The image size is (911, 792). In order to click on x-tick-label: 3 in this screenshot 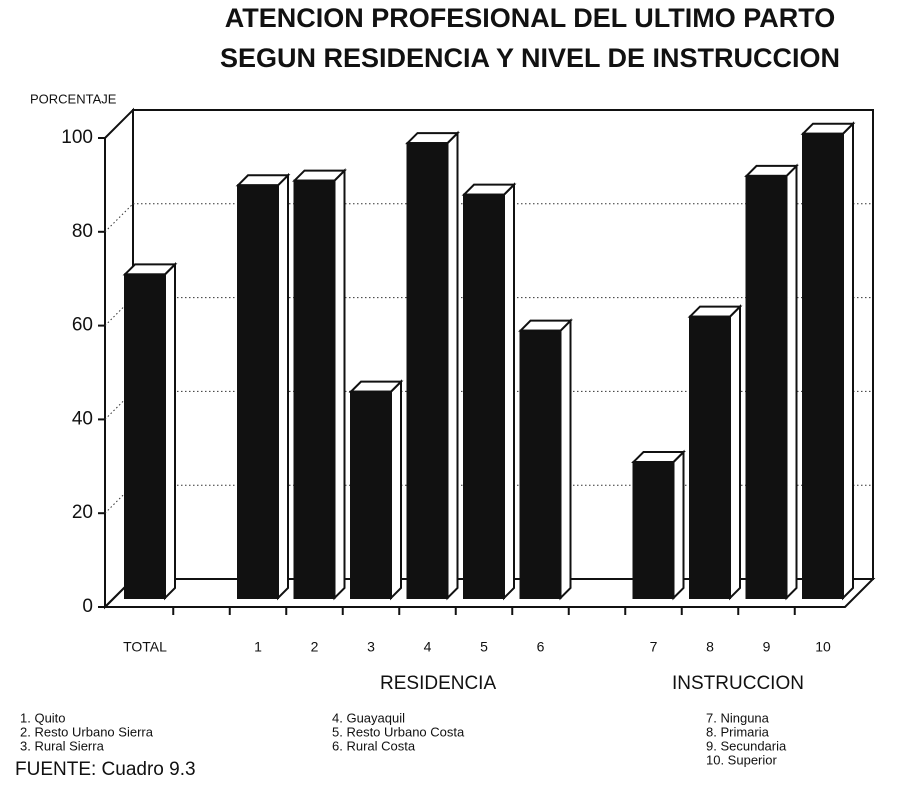, I will do `click(371, 647)`.